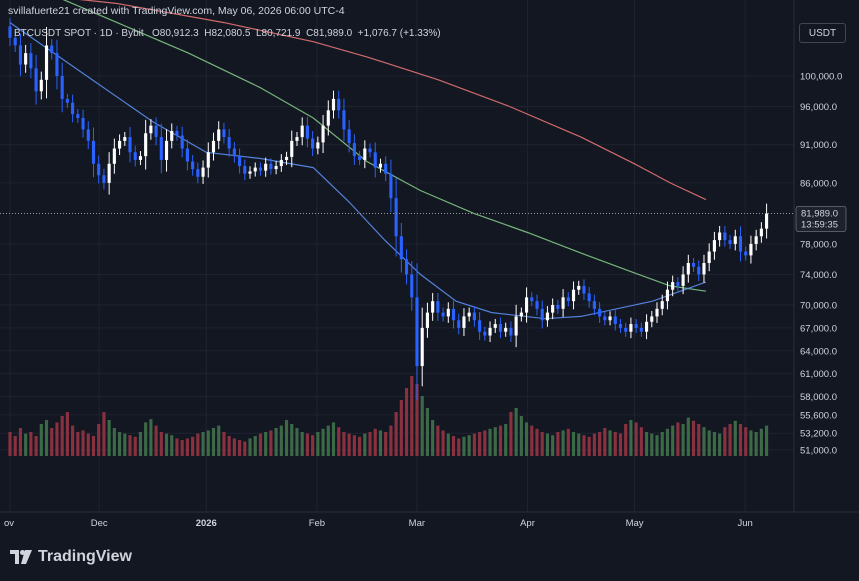  I want to click on time-tick-label: May, so click(635, 523).